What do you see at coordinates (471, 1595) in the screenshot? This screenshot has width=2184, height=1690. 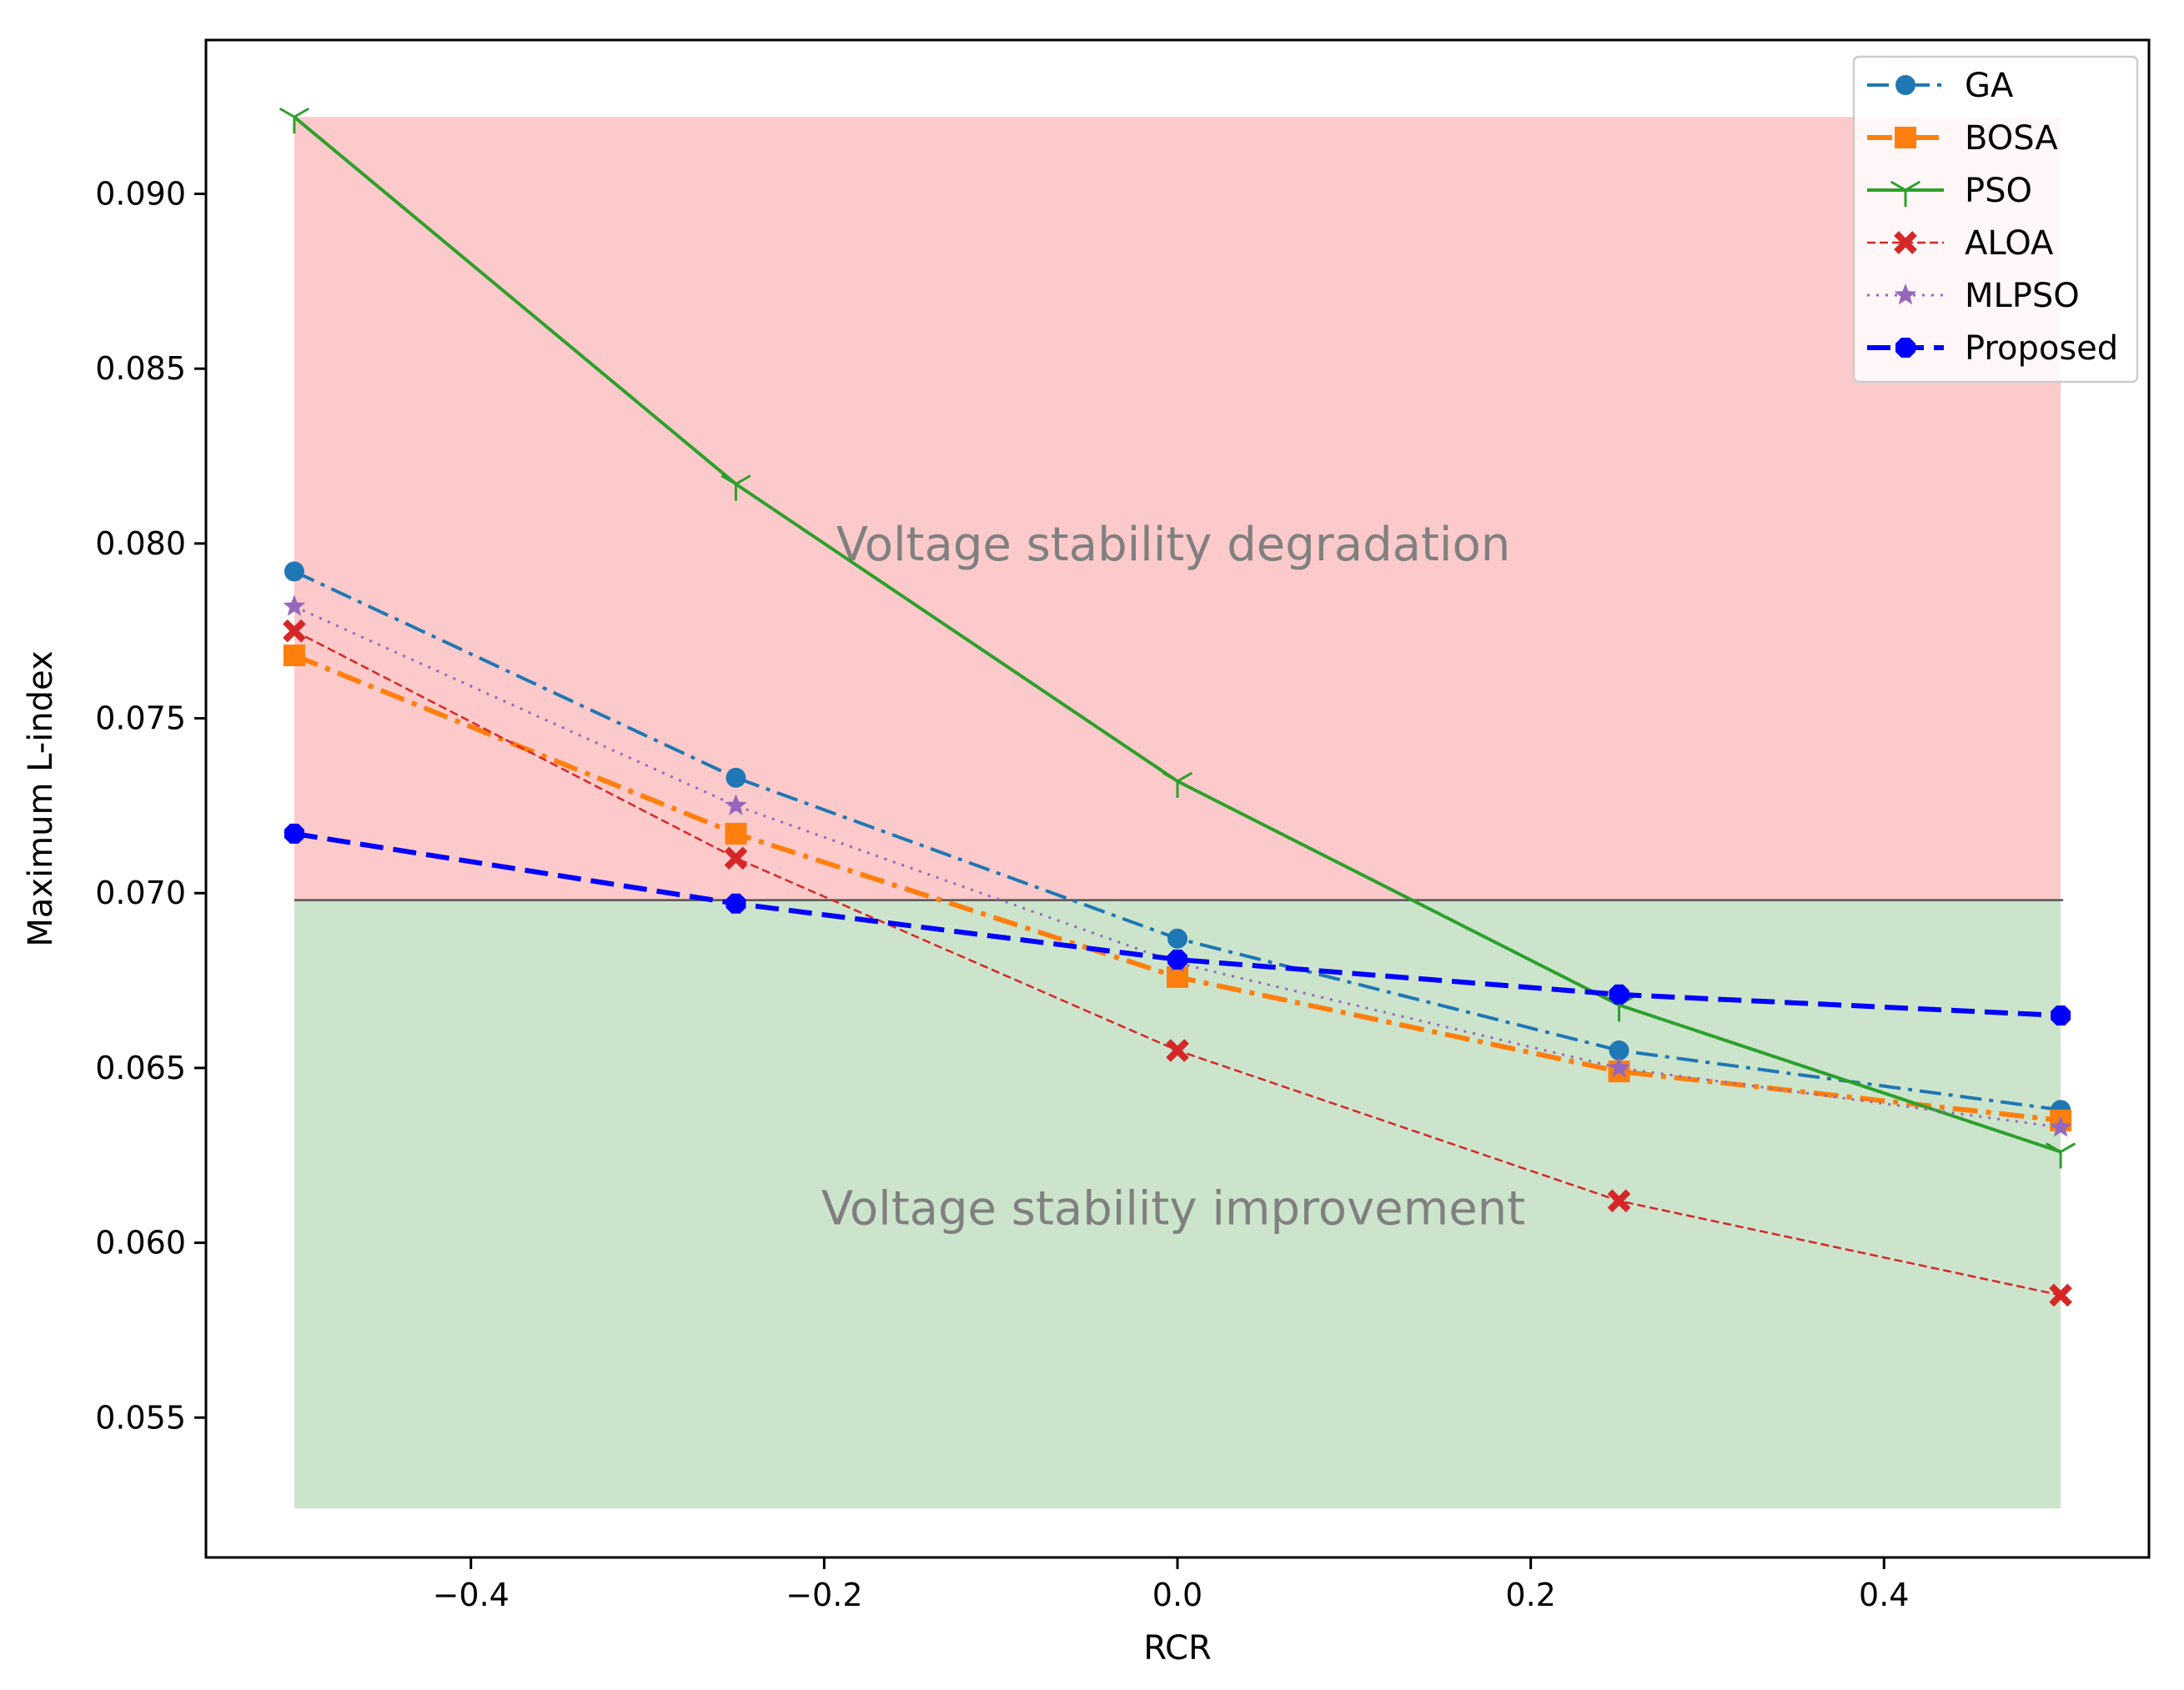 I see `x-tick-label: −0.4` at bounding box center [471, 1595].